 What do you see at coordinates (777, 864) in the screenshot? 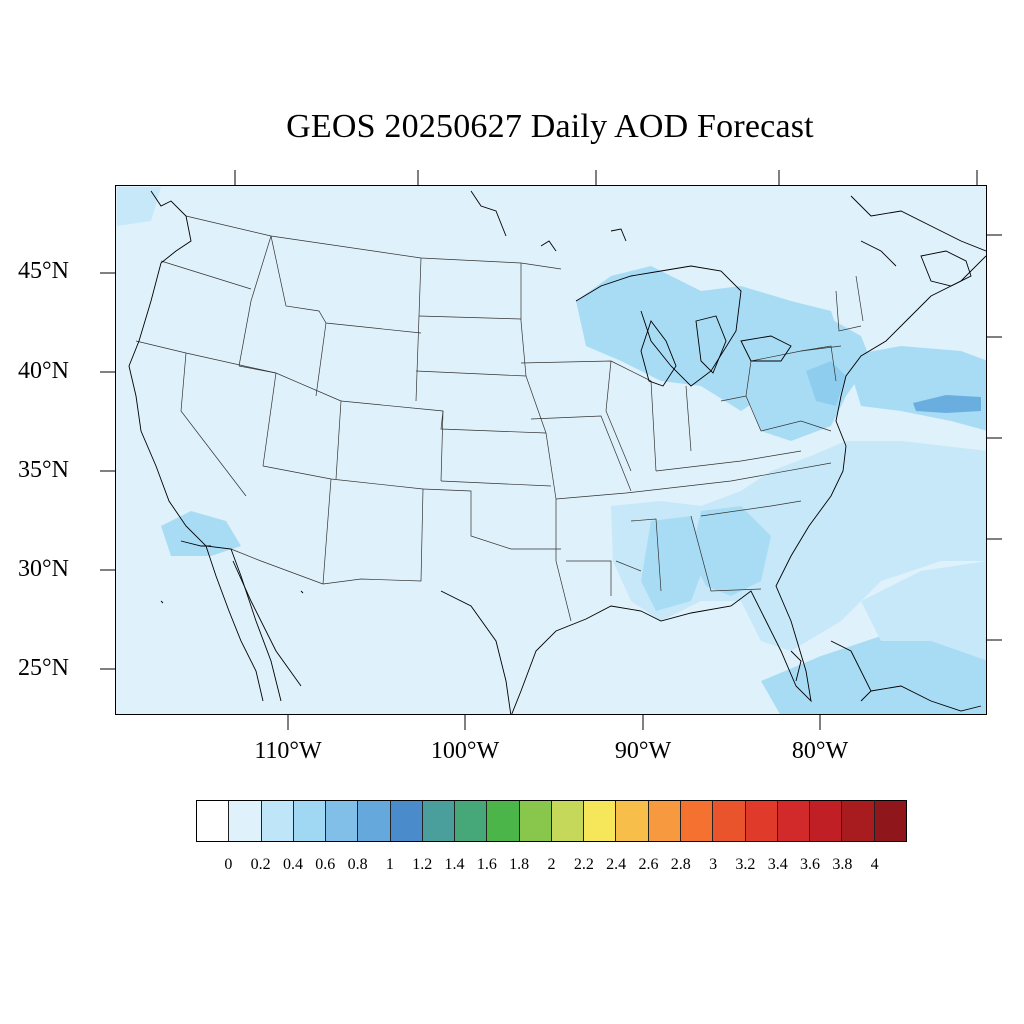
I see `colorbar-tick-label: 3.4` at bounding box center [777, 864].